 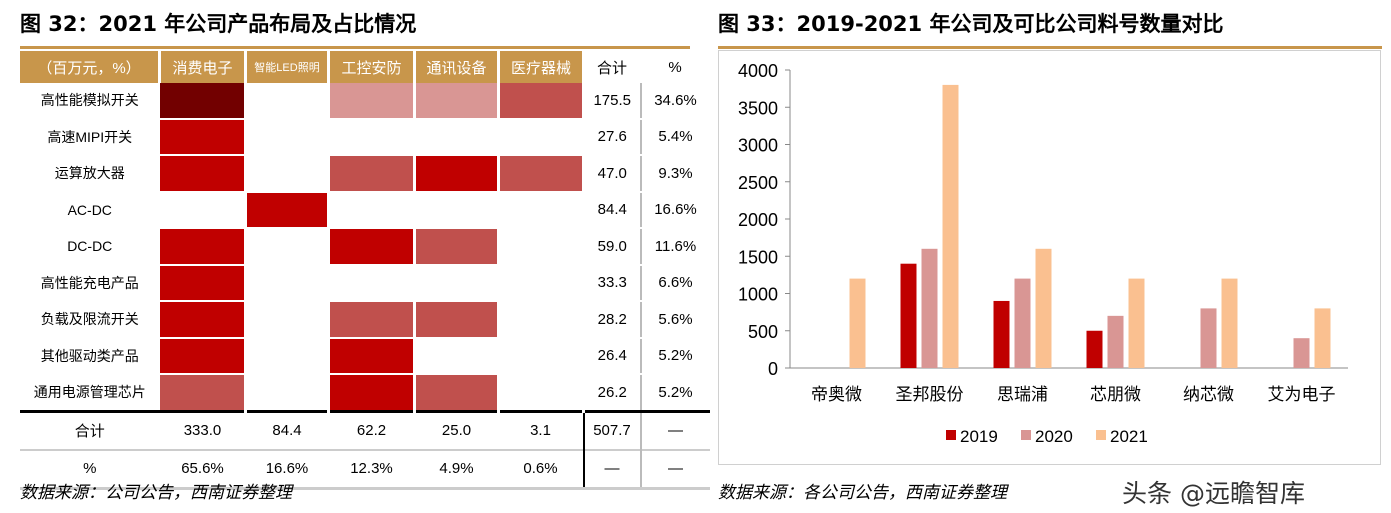 I want to click on column-header: 工控安防, so click(x=372, y=67).